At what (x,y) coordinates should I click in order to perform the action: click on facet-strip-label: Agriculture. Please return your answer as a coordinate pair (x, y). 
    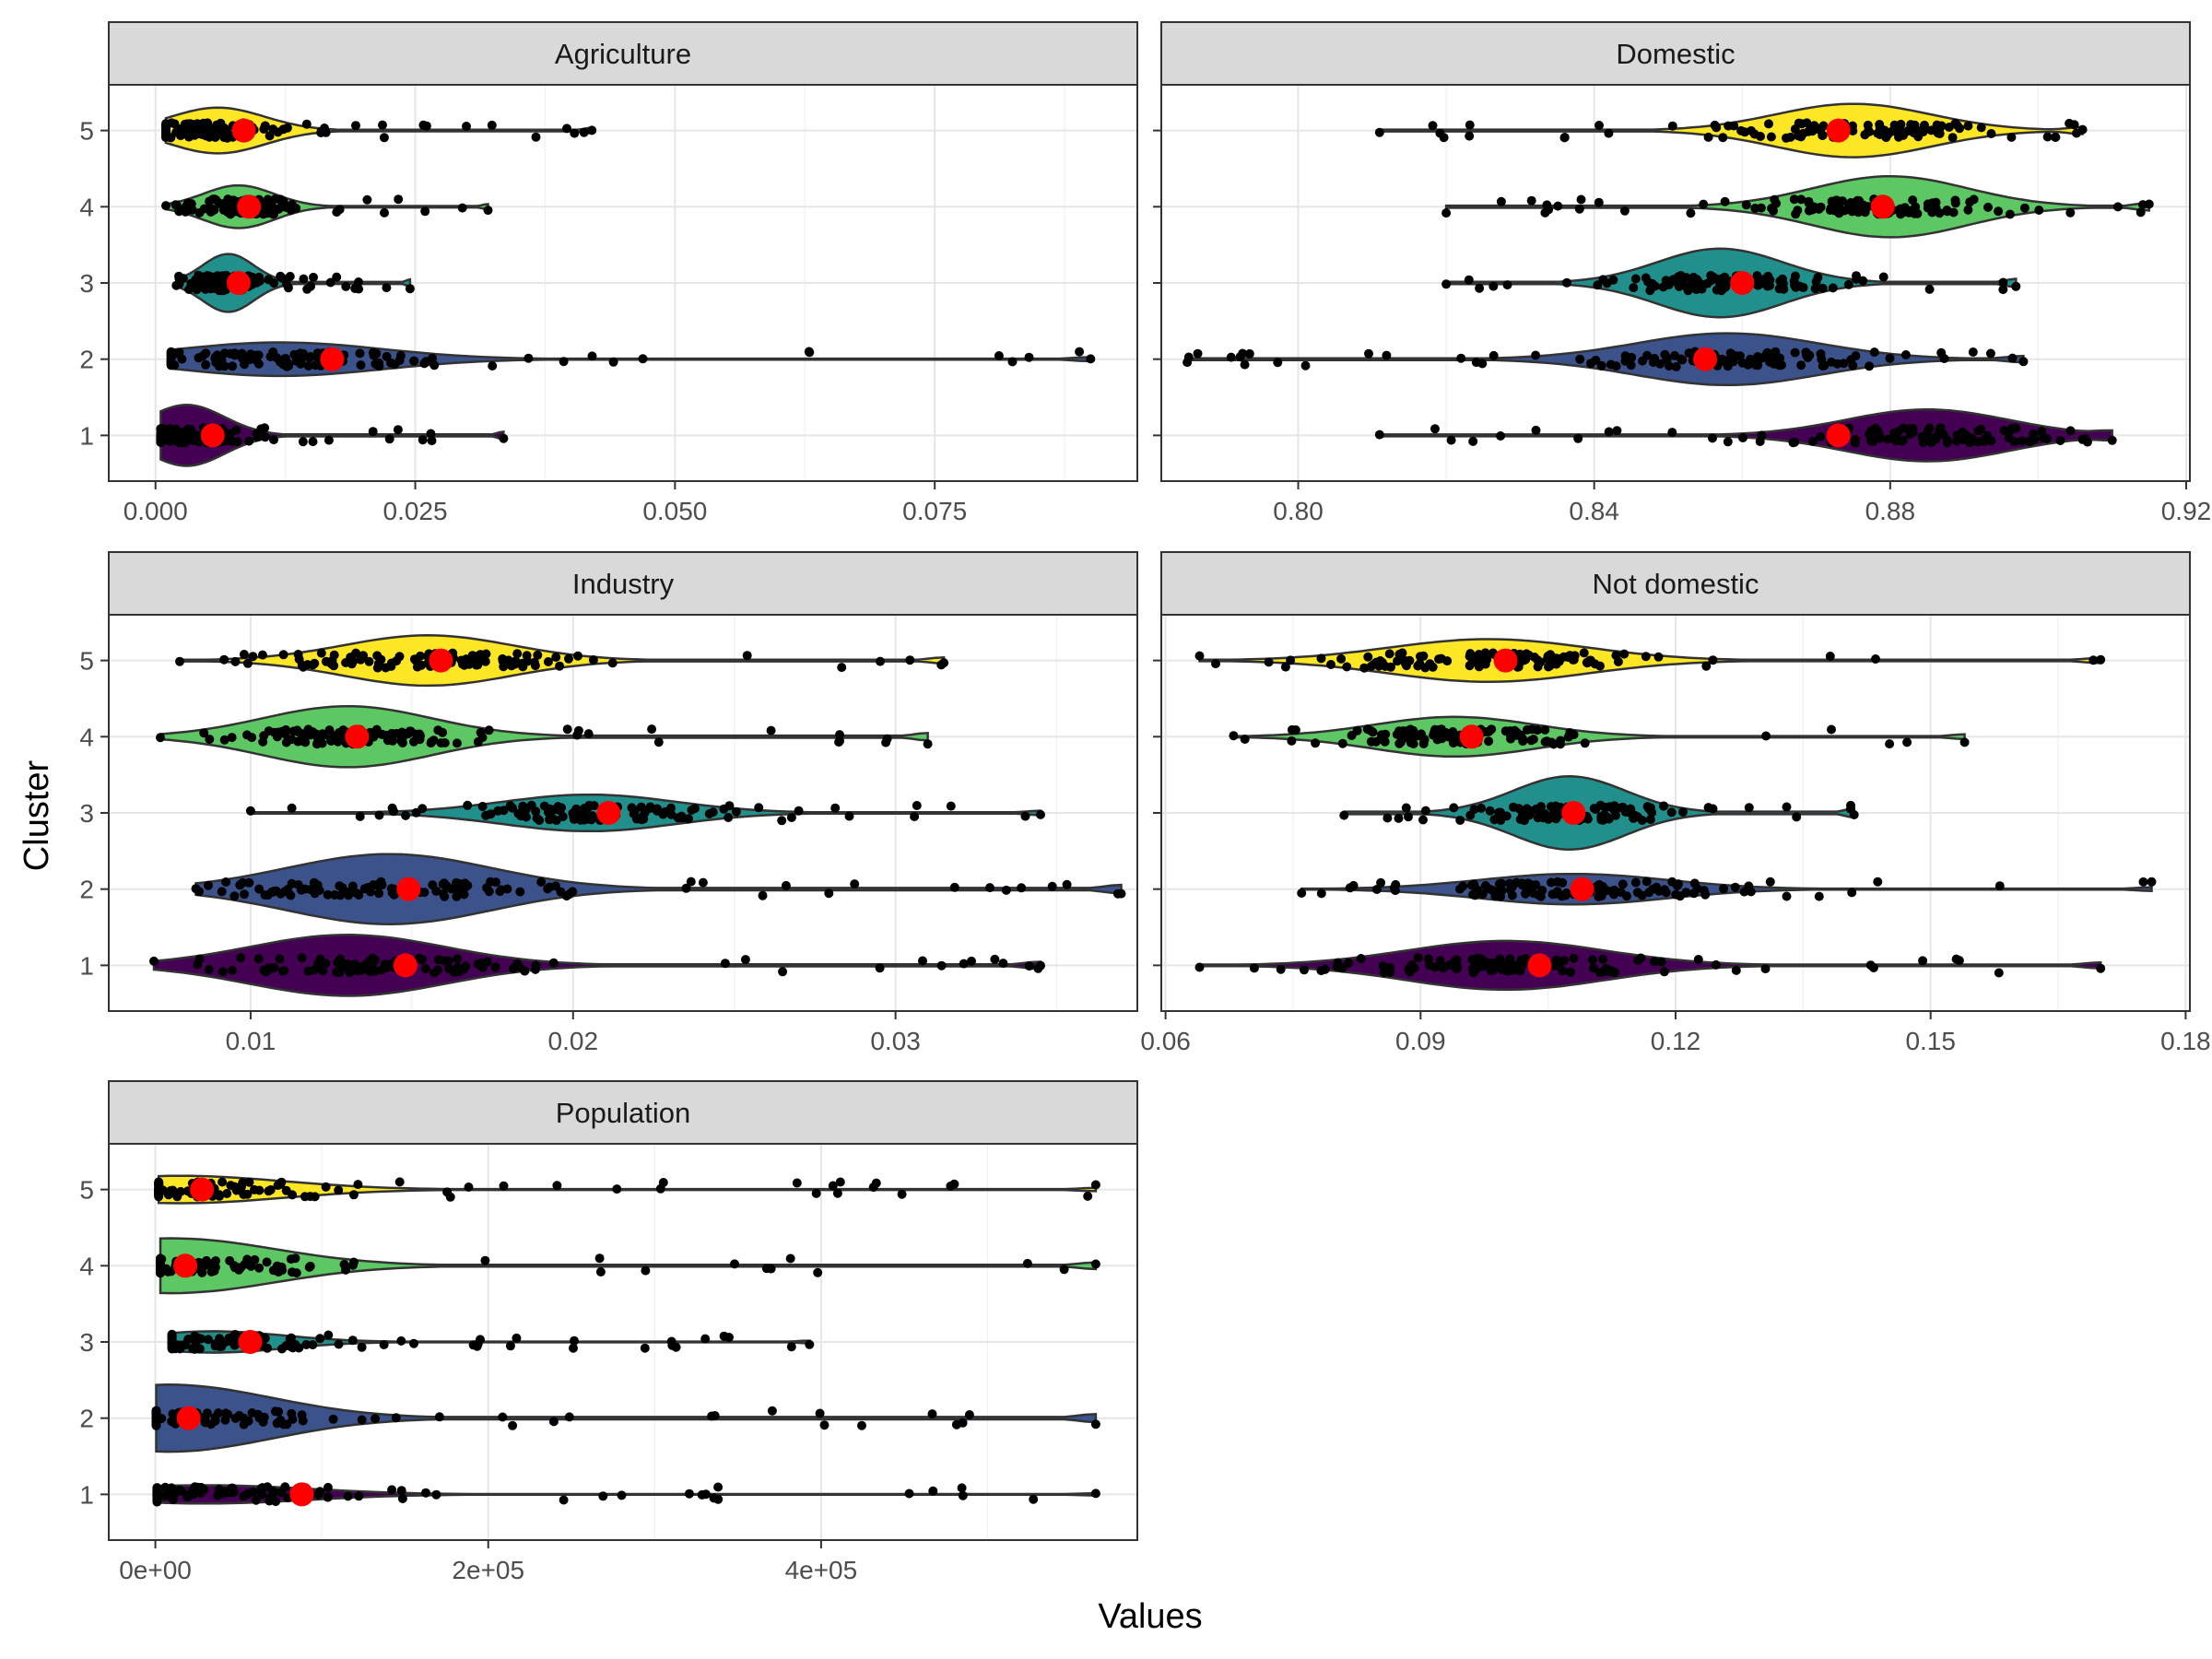
    Looking at the image, I should click on (623, 54).